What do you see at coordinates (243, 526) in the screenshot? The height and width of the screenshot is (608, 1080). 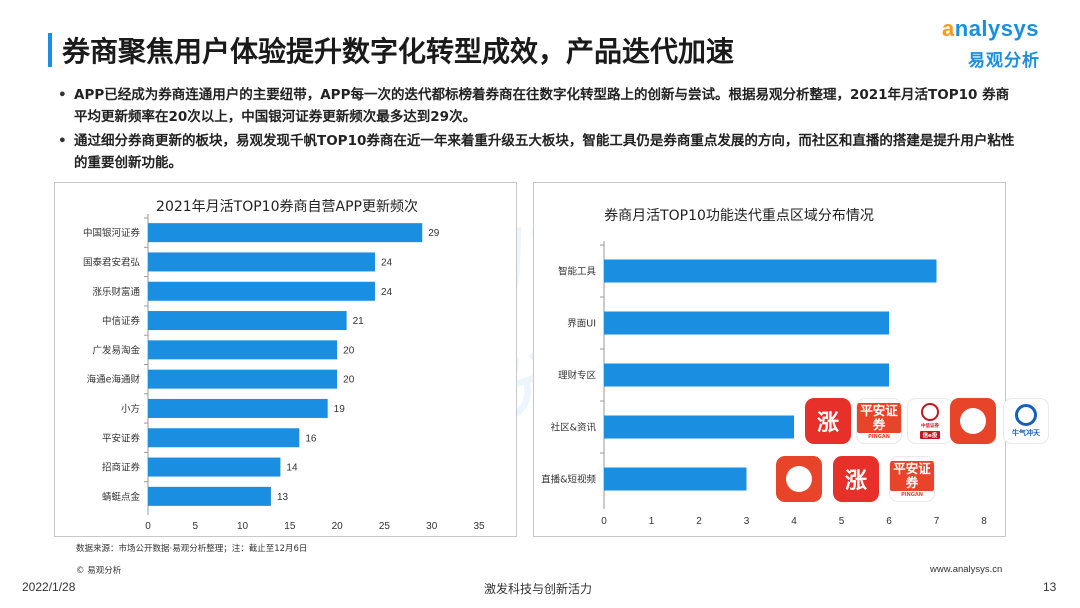 I see `x-tick-label: 10` at bounding box center [243, 526].